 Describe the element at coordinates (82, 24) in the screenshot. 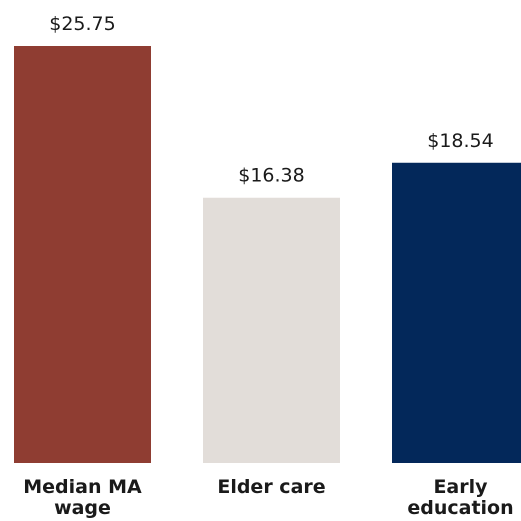

I see `value-label-median-ma-wage: $25.75` at that location.